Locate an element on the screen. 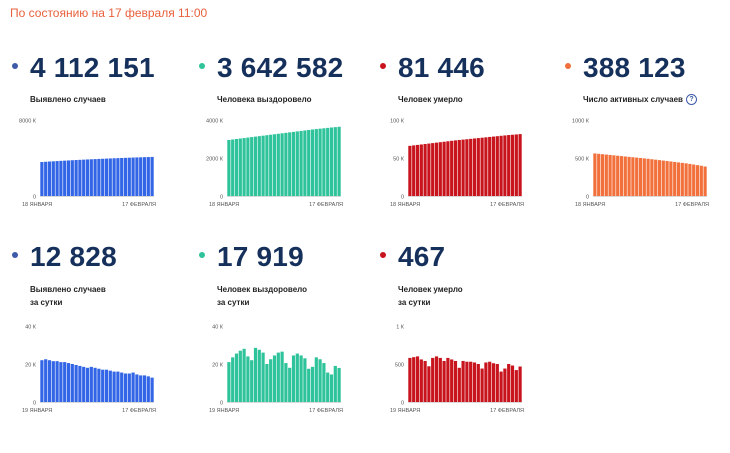 This screenshot has width=730, height=453. y-tick-label: 40 К is located at coordinates (31, 328).